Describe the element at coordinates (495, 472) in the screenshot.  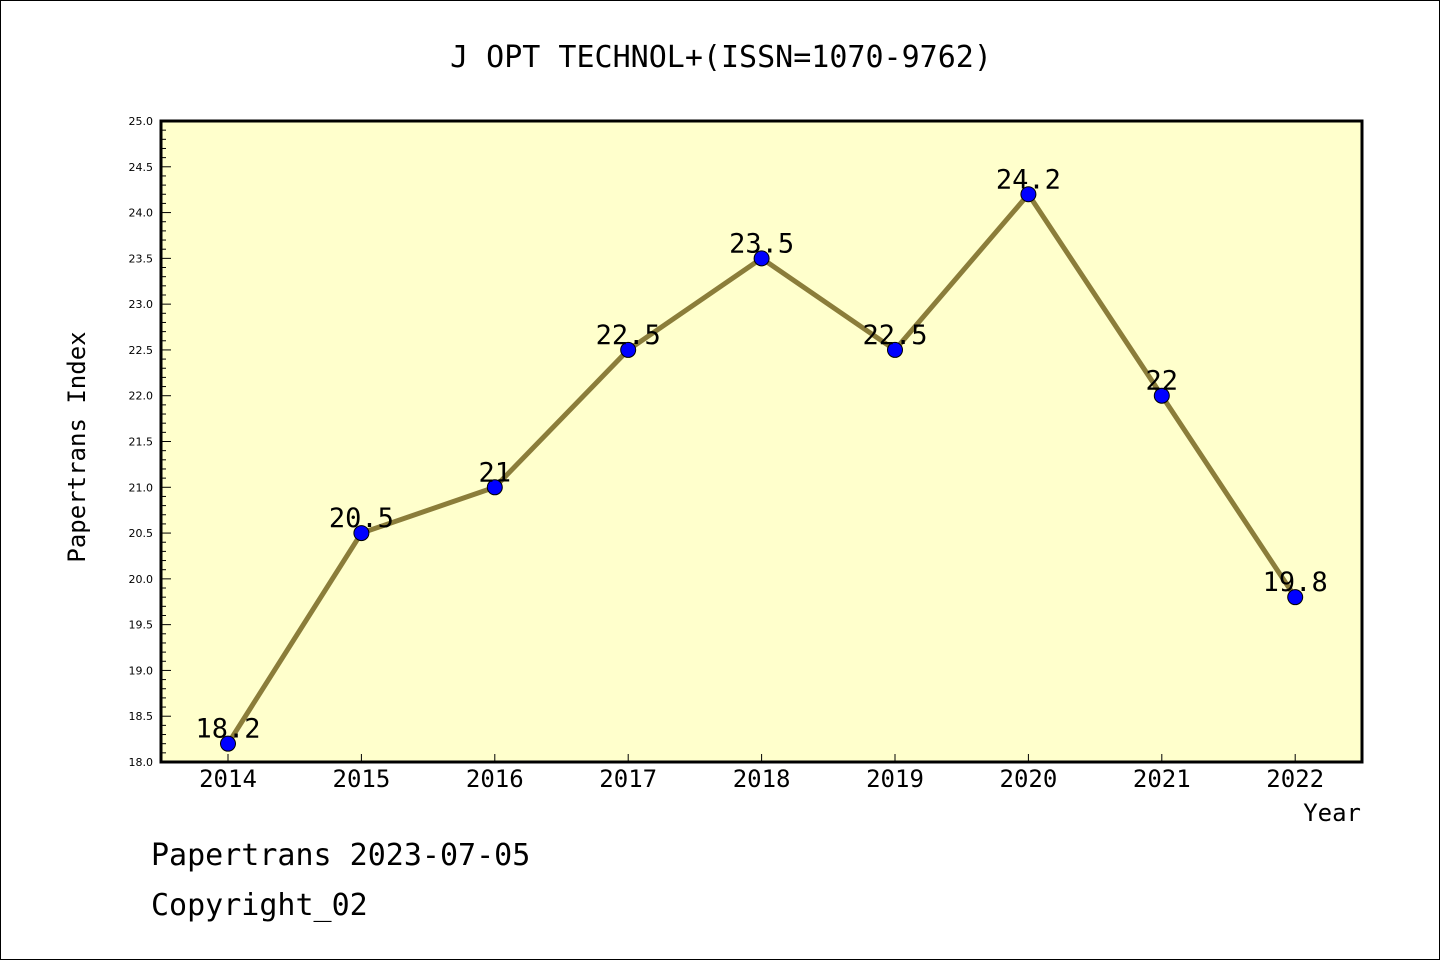
I see `data-label: 21` at that location.